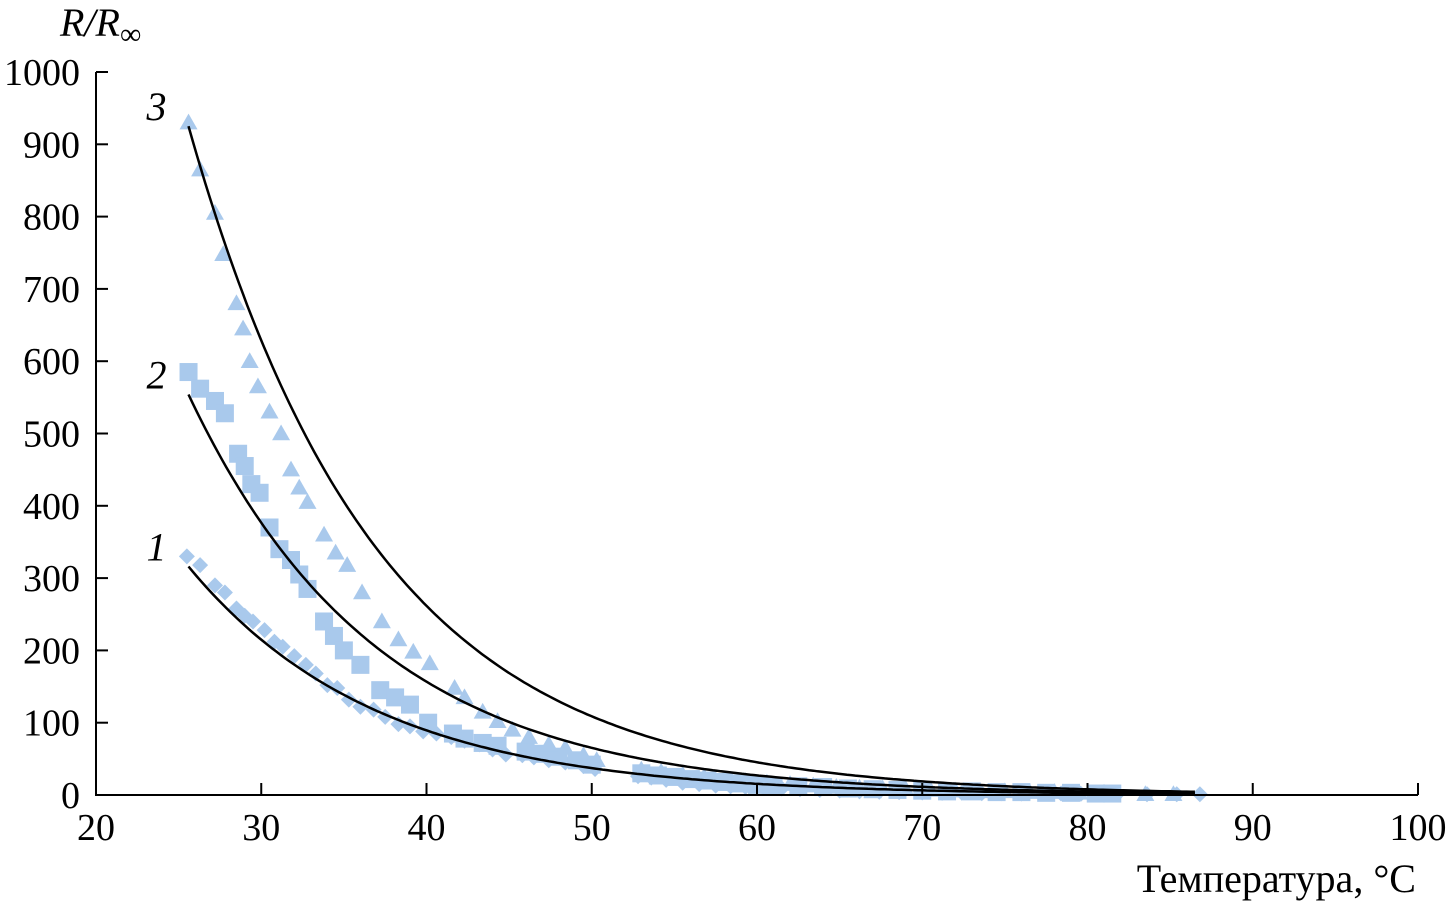 The width and height of the screenshot is (1449, 903). I want to click on x-tick-label: 80, so click(1088, 828).